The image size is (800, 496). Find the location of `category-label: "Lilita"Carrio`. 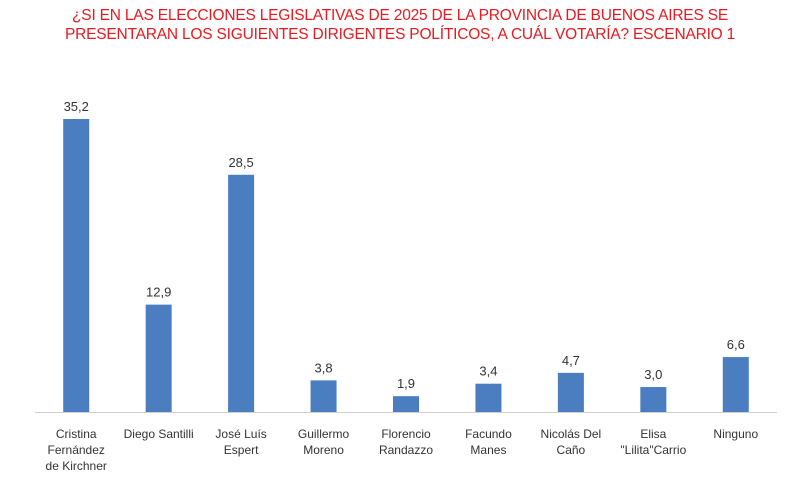

category-label: "Lilita"Carrio is located at coordinates (653, 450).